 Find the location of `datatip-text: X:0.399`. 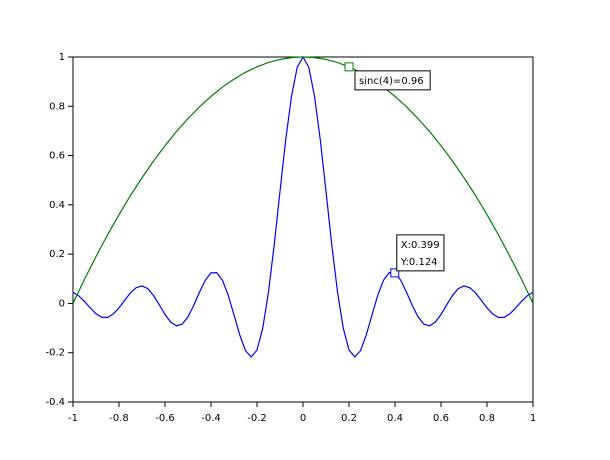

datatip-text: X:0.399 is located at coordinates (420, 245).